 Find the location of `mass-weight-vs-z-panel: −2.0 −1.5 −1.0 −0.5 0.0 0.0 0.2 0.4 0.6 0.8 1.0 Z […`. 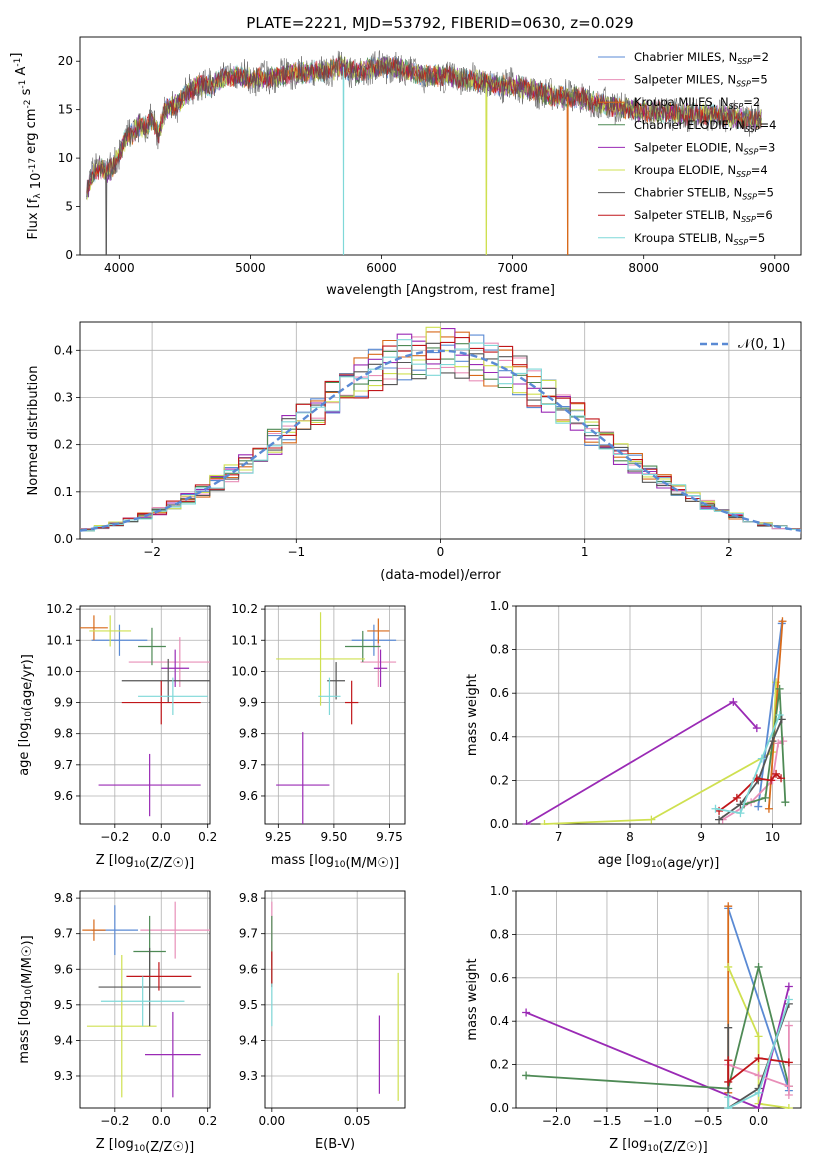

mass-weight-vs-z-panel: −2.0 −1.5 −1.0 −0.5 0.0 0.0 0.2 0.4 0.6 0.8 1.0 Z [… is located at coordinates (633, 1019).